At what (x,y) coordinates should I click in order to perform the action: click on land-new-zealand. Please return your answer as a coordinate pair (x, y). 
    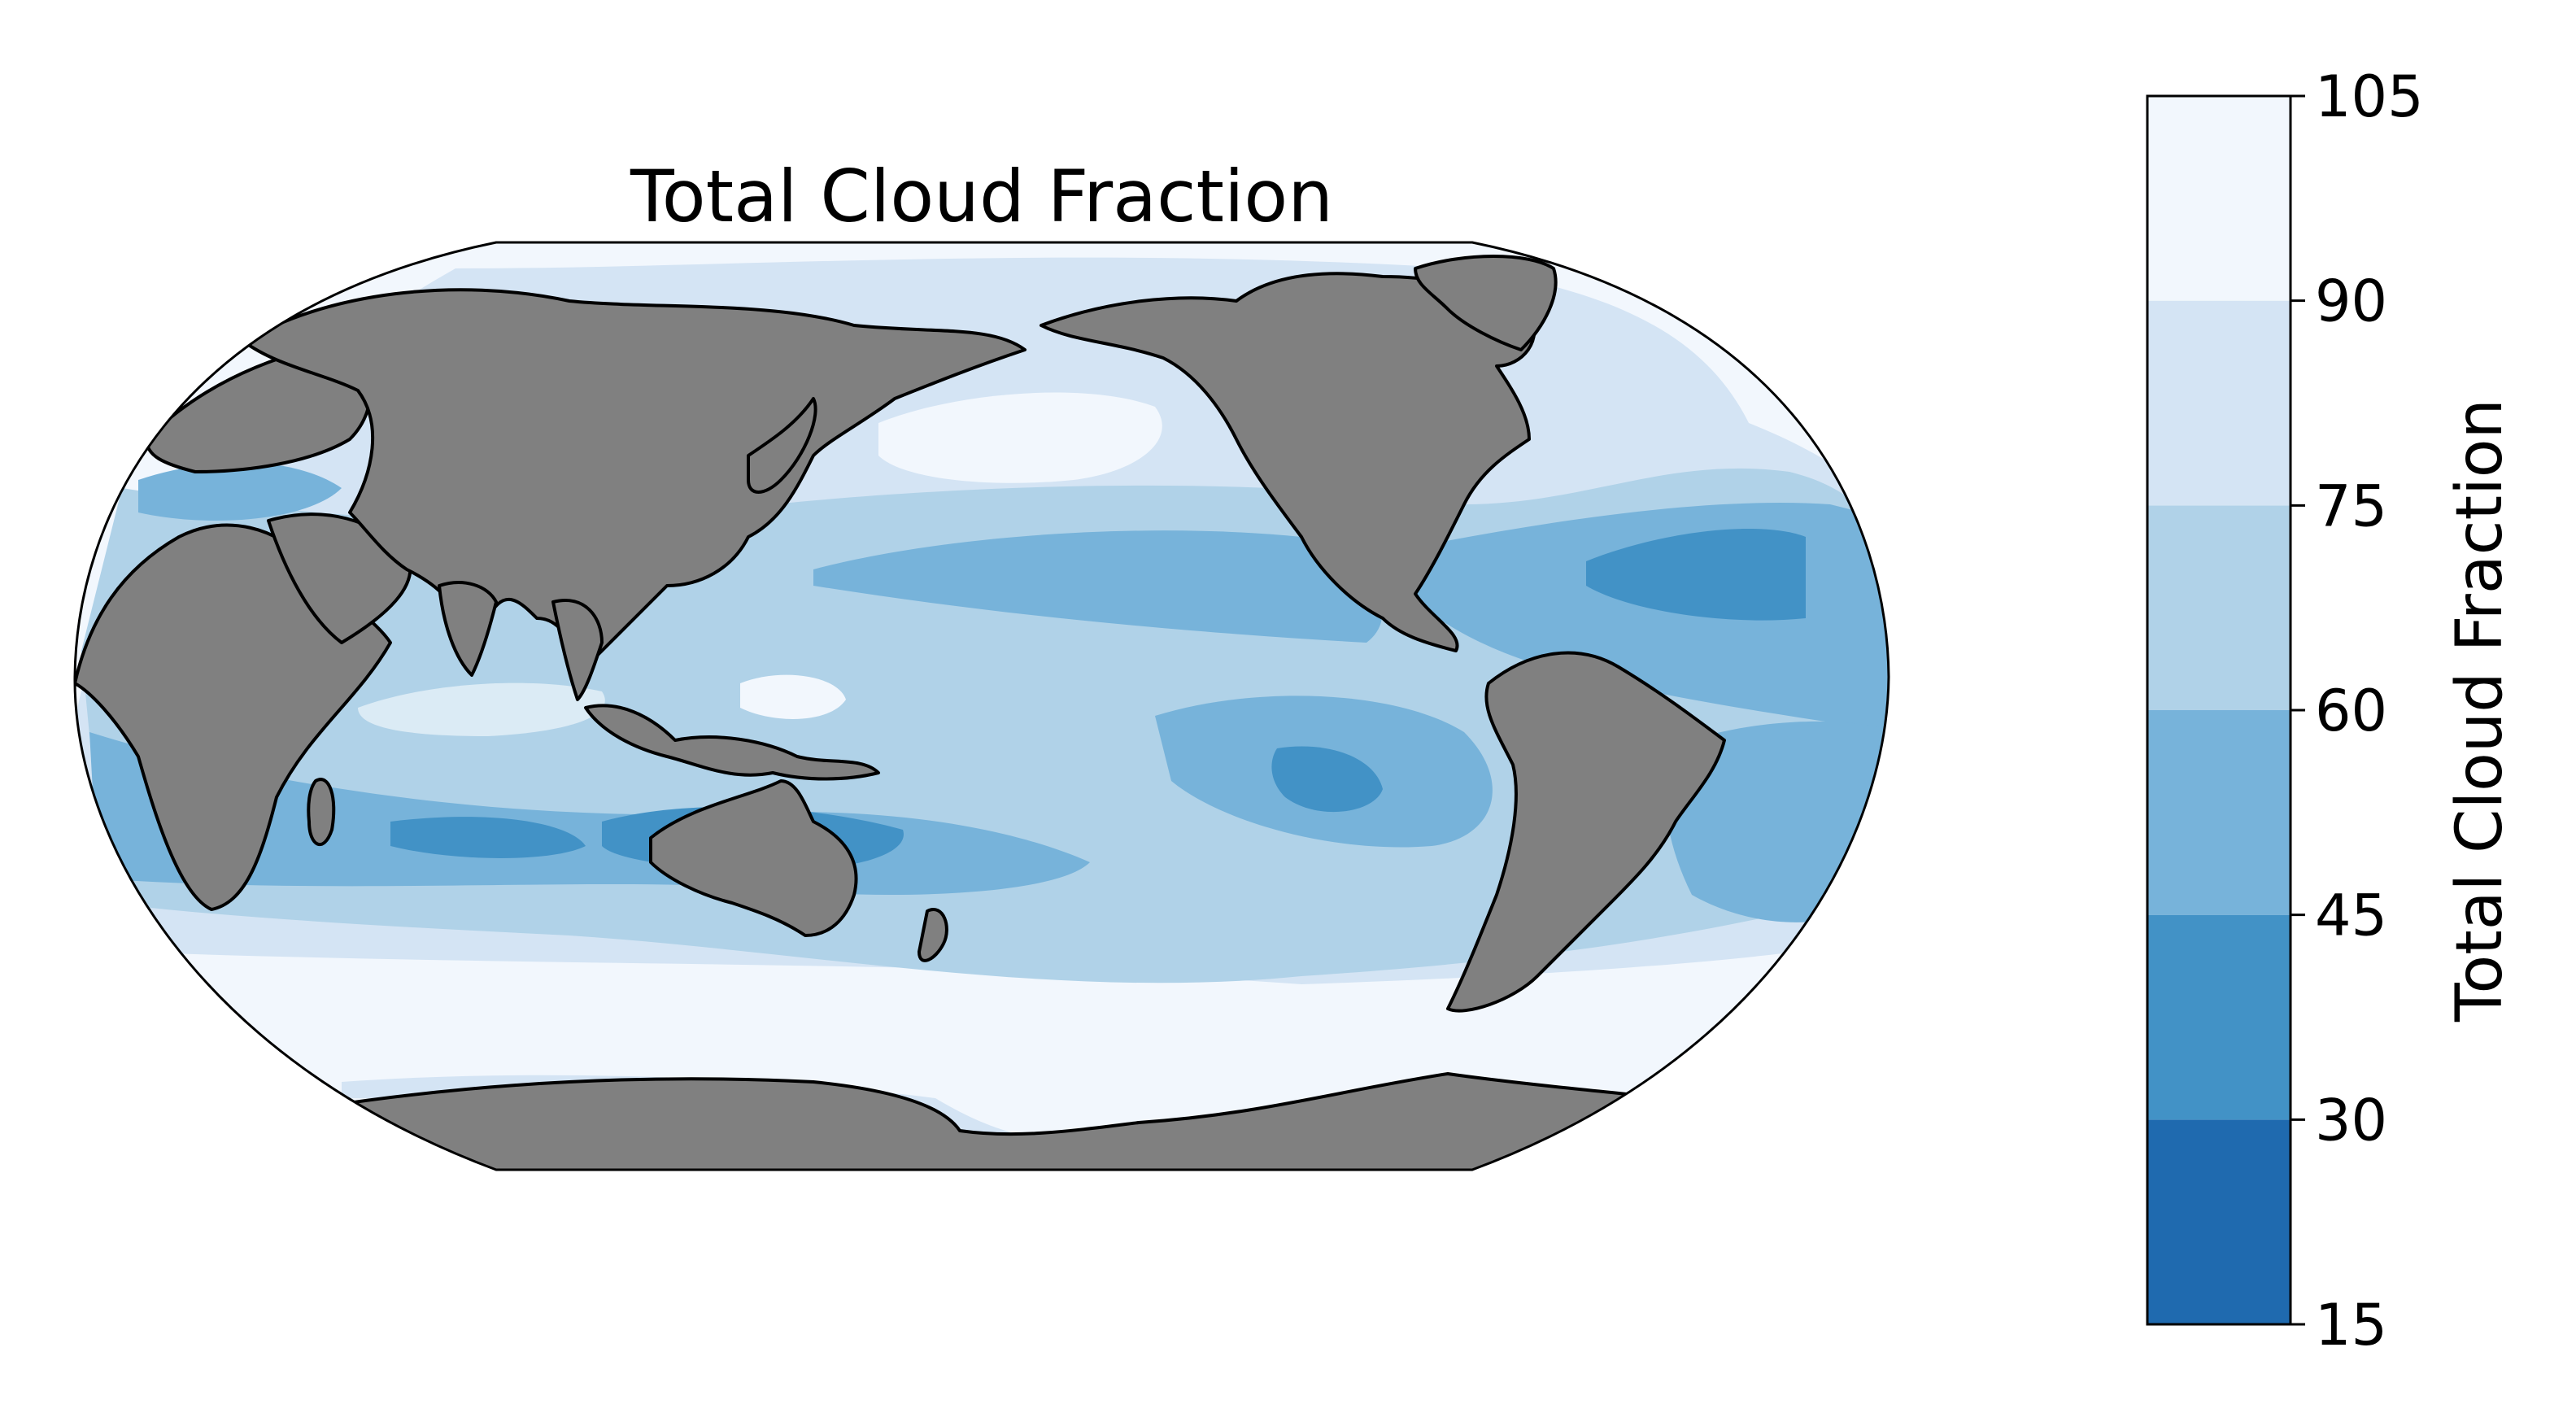
    Looking at the image, I should click on (933, 935).